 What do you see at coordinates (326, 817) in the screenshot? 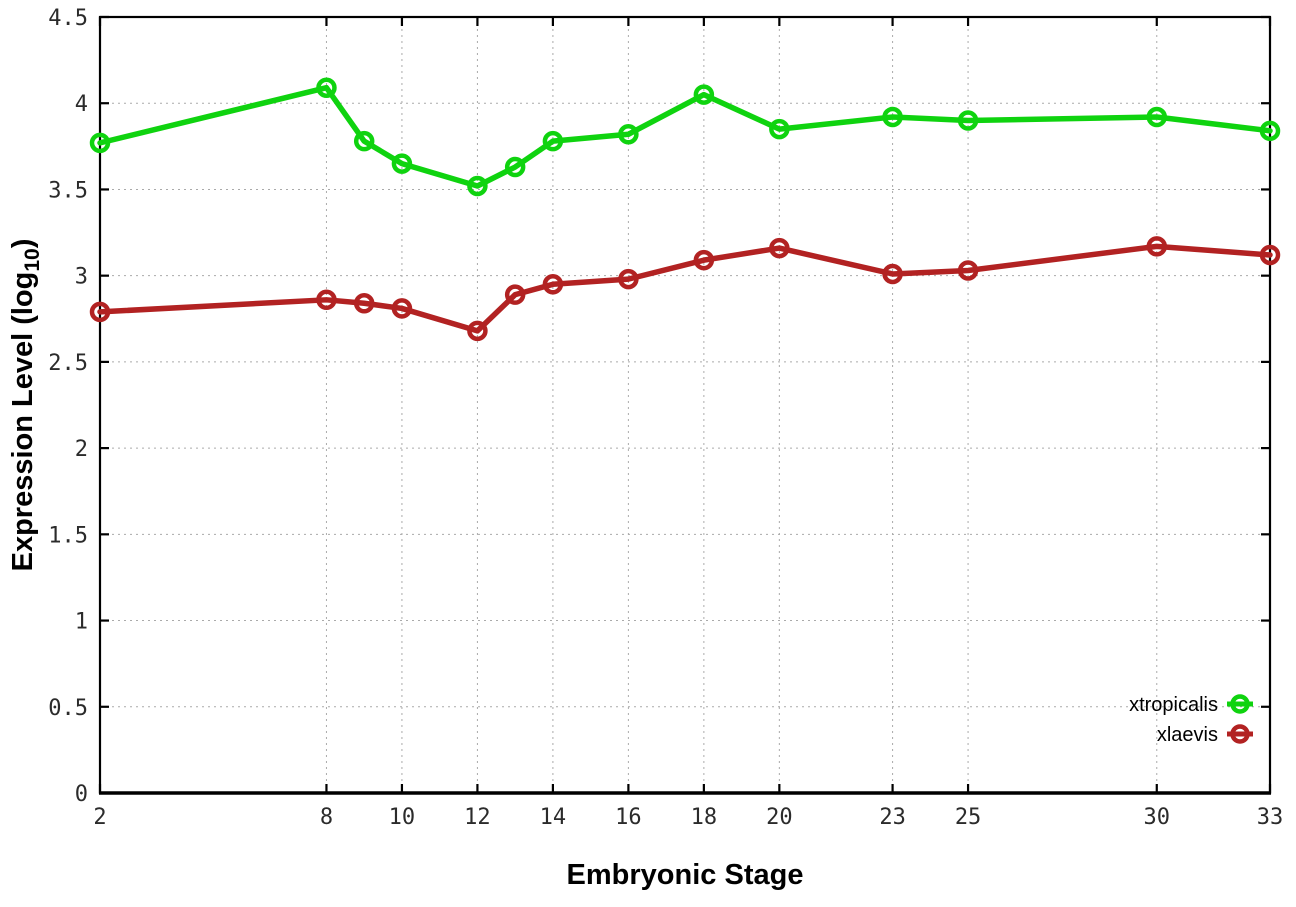
I see `x-tick-label: 8` at bounding box center [326, 817].